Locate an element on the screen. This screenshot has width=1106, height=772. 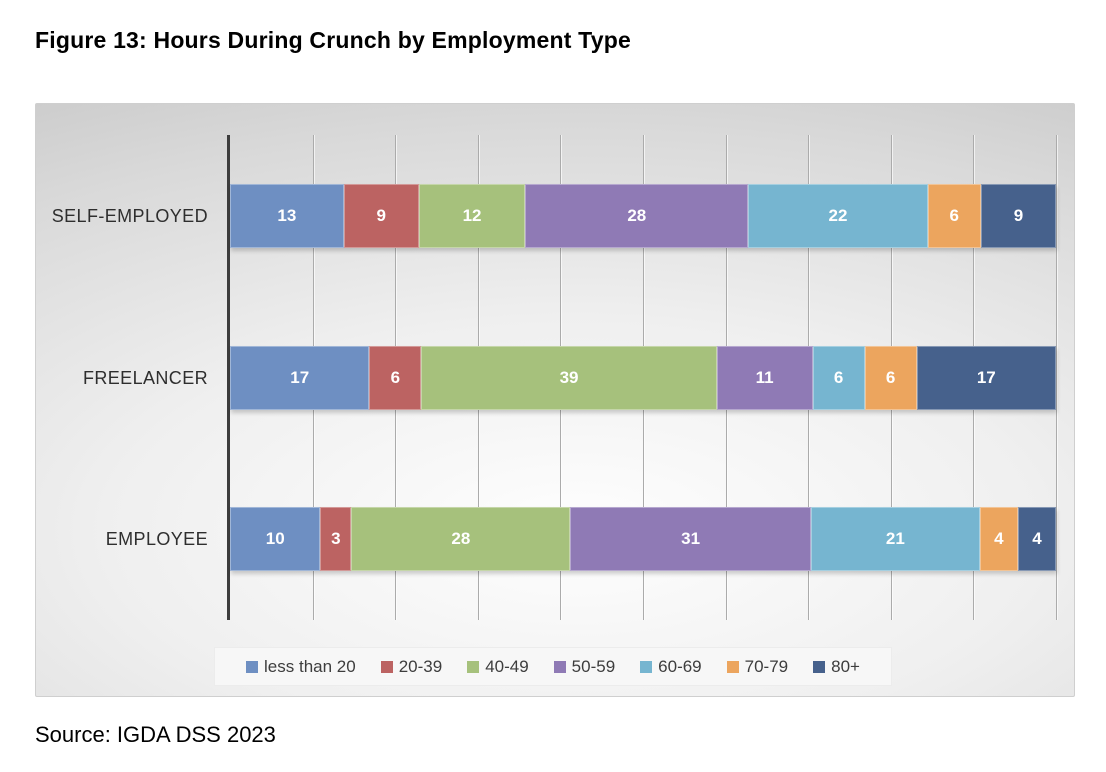
legend-item: less than 20 is located at coordinates (301, 667).